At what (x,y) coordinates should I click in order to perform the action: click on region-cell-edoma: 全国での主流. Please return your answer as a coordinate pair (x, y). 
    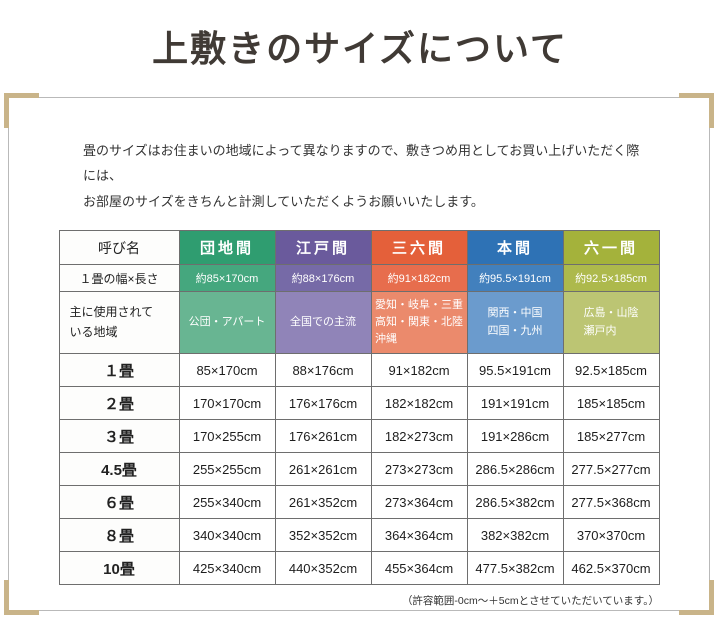
    Looking at the image, I should click on (323, 323).